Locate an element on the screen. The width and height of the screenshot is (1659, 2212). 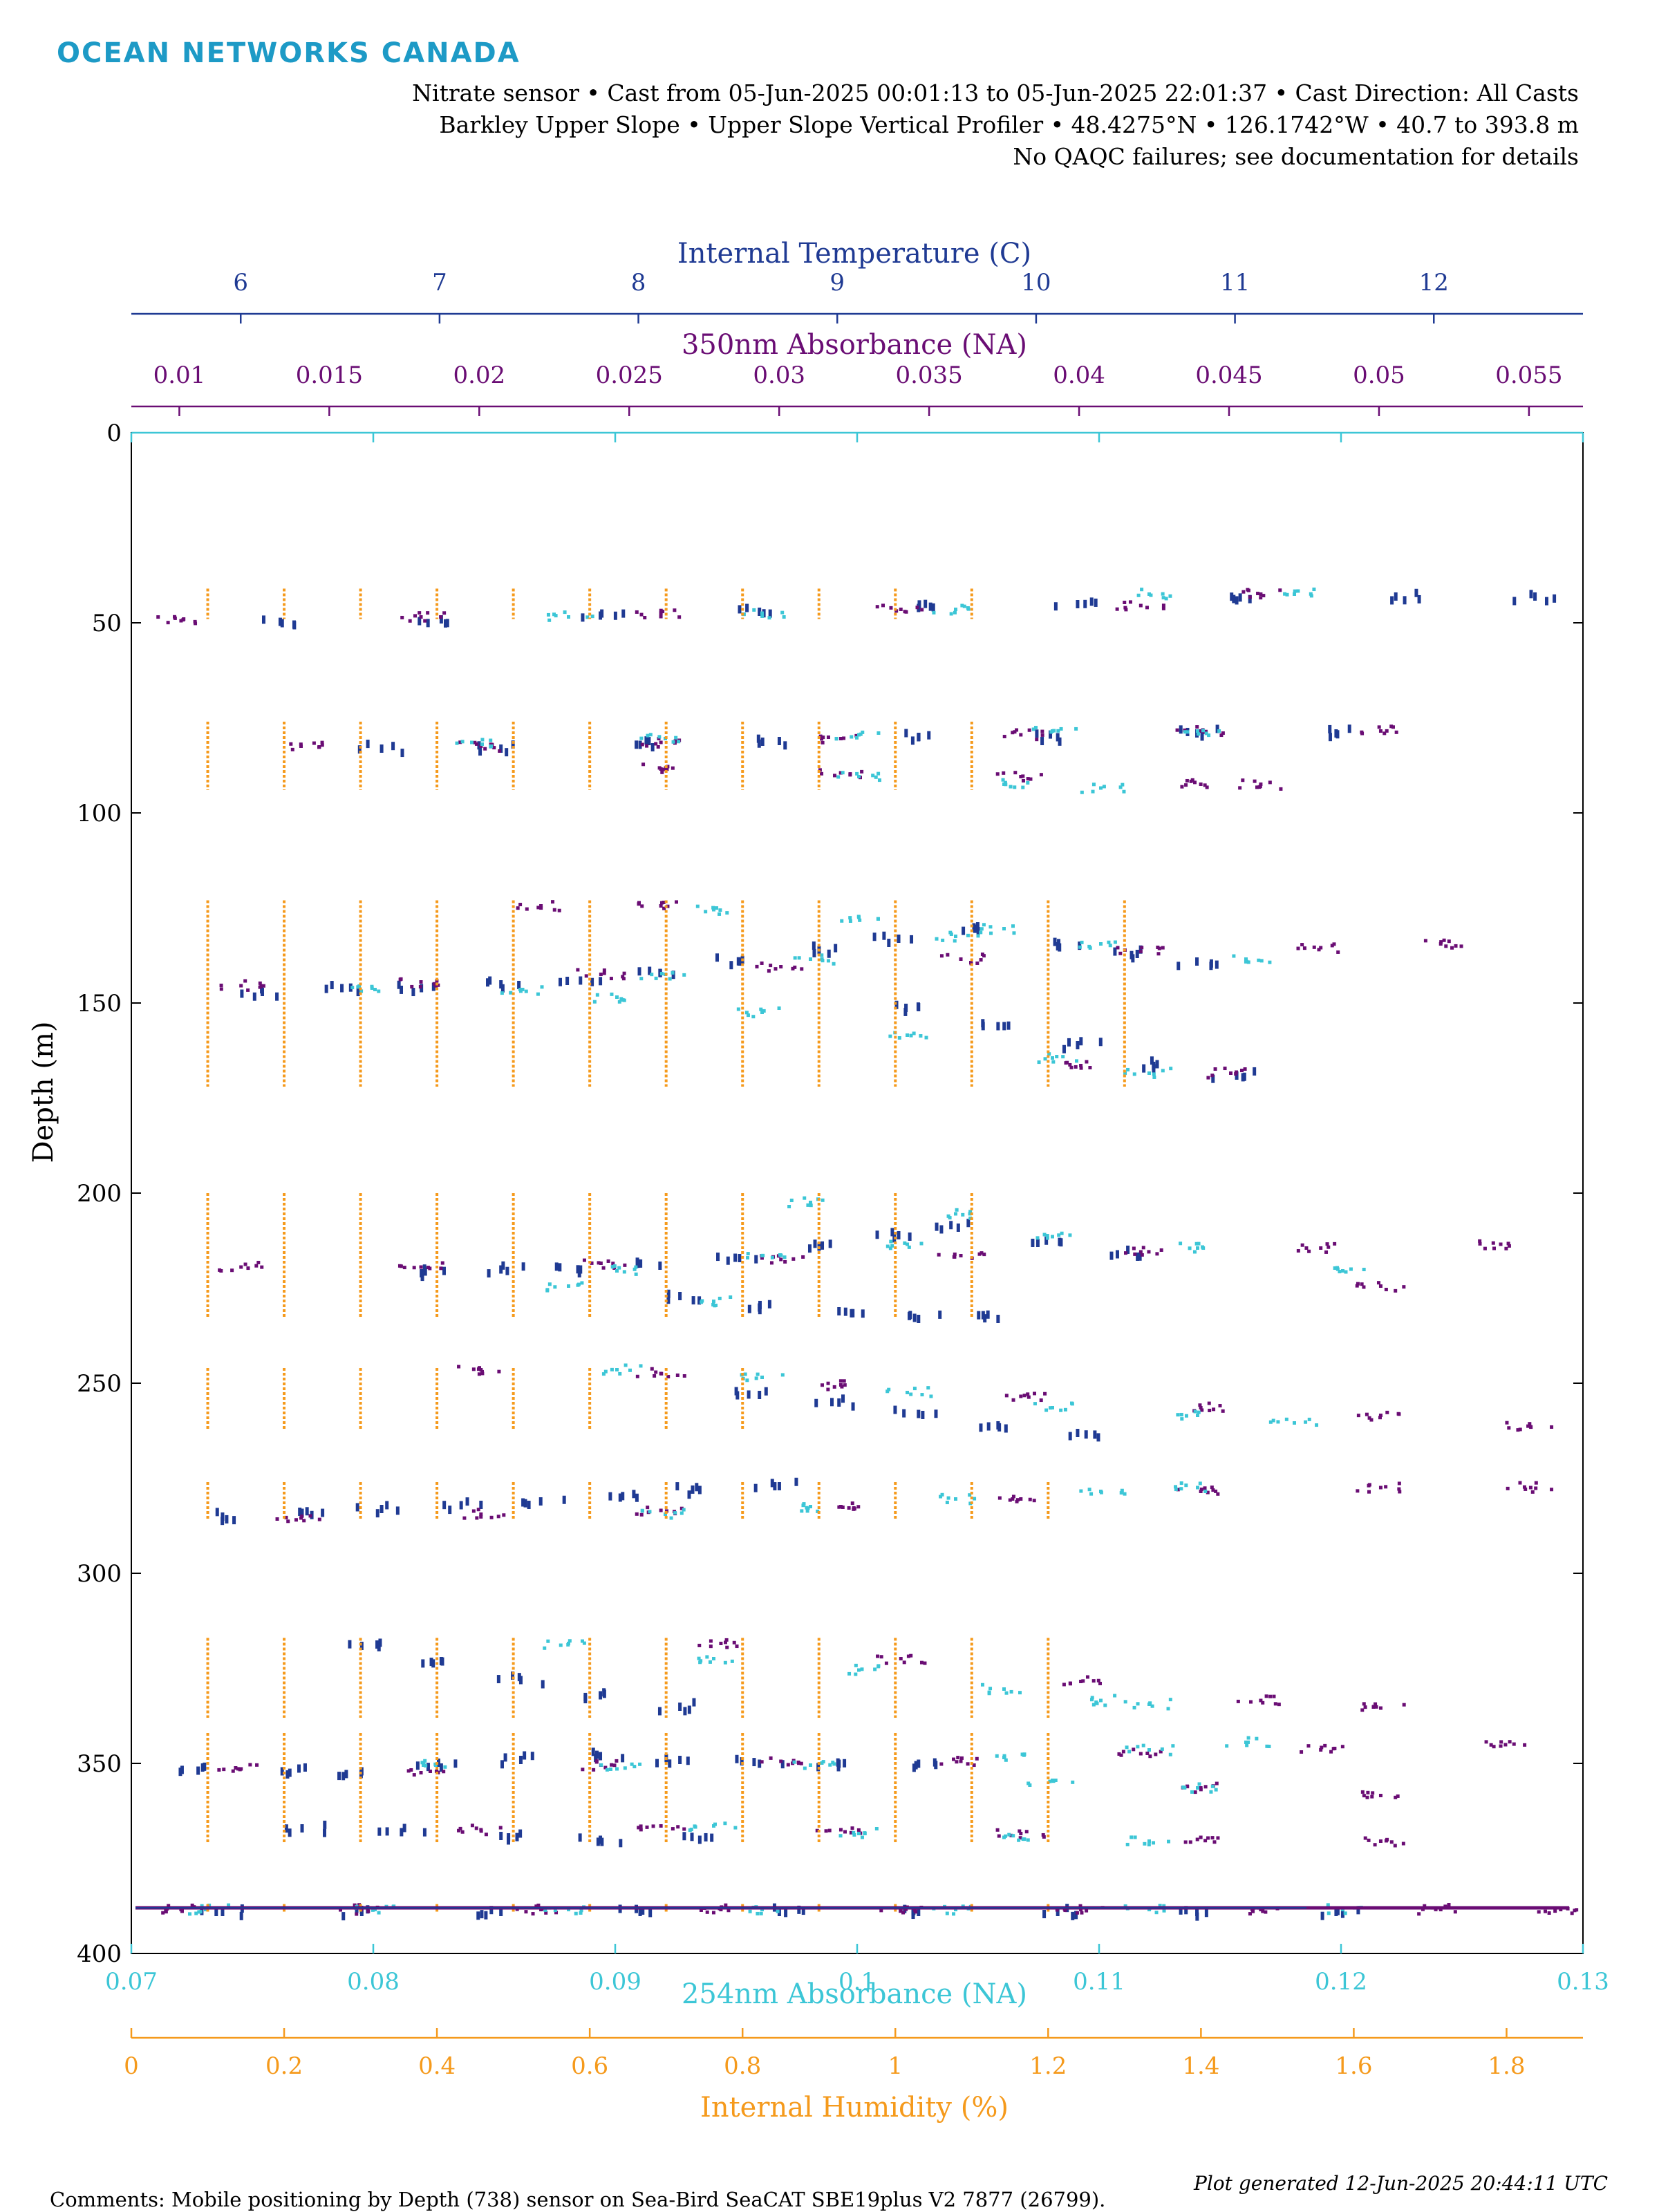
humidity-tick-label: 1.2 is located at coordinates (1048, 2066).